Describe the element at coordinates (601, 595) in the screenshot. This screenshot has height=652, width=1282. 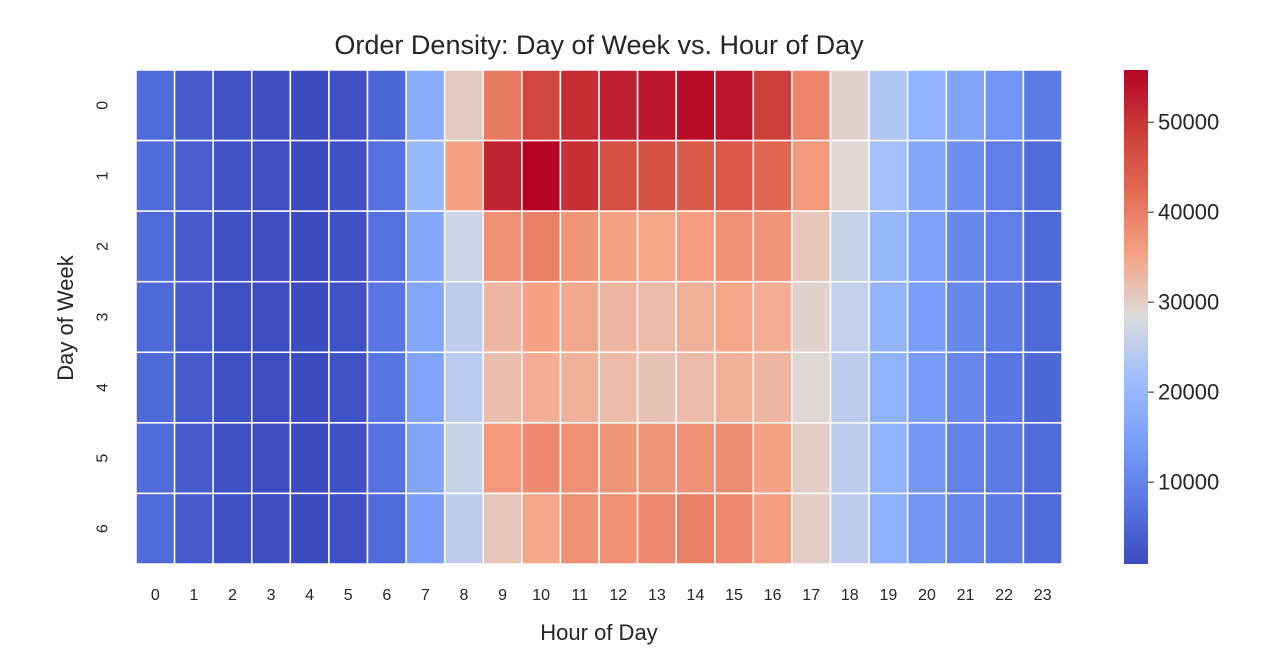
I see `x-tick-labels: 0 1 2 3 4 5 6 7 8 9 10 11 12 13 14 15 16 17 18 19 20 21 22 23` at that location.